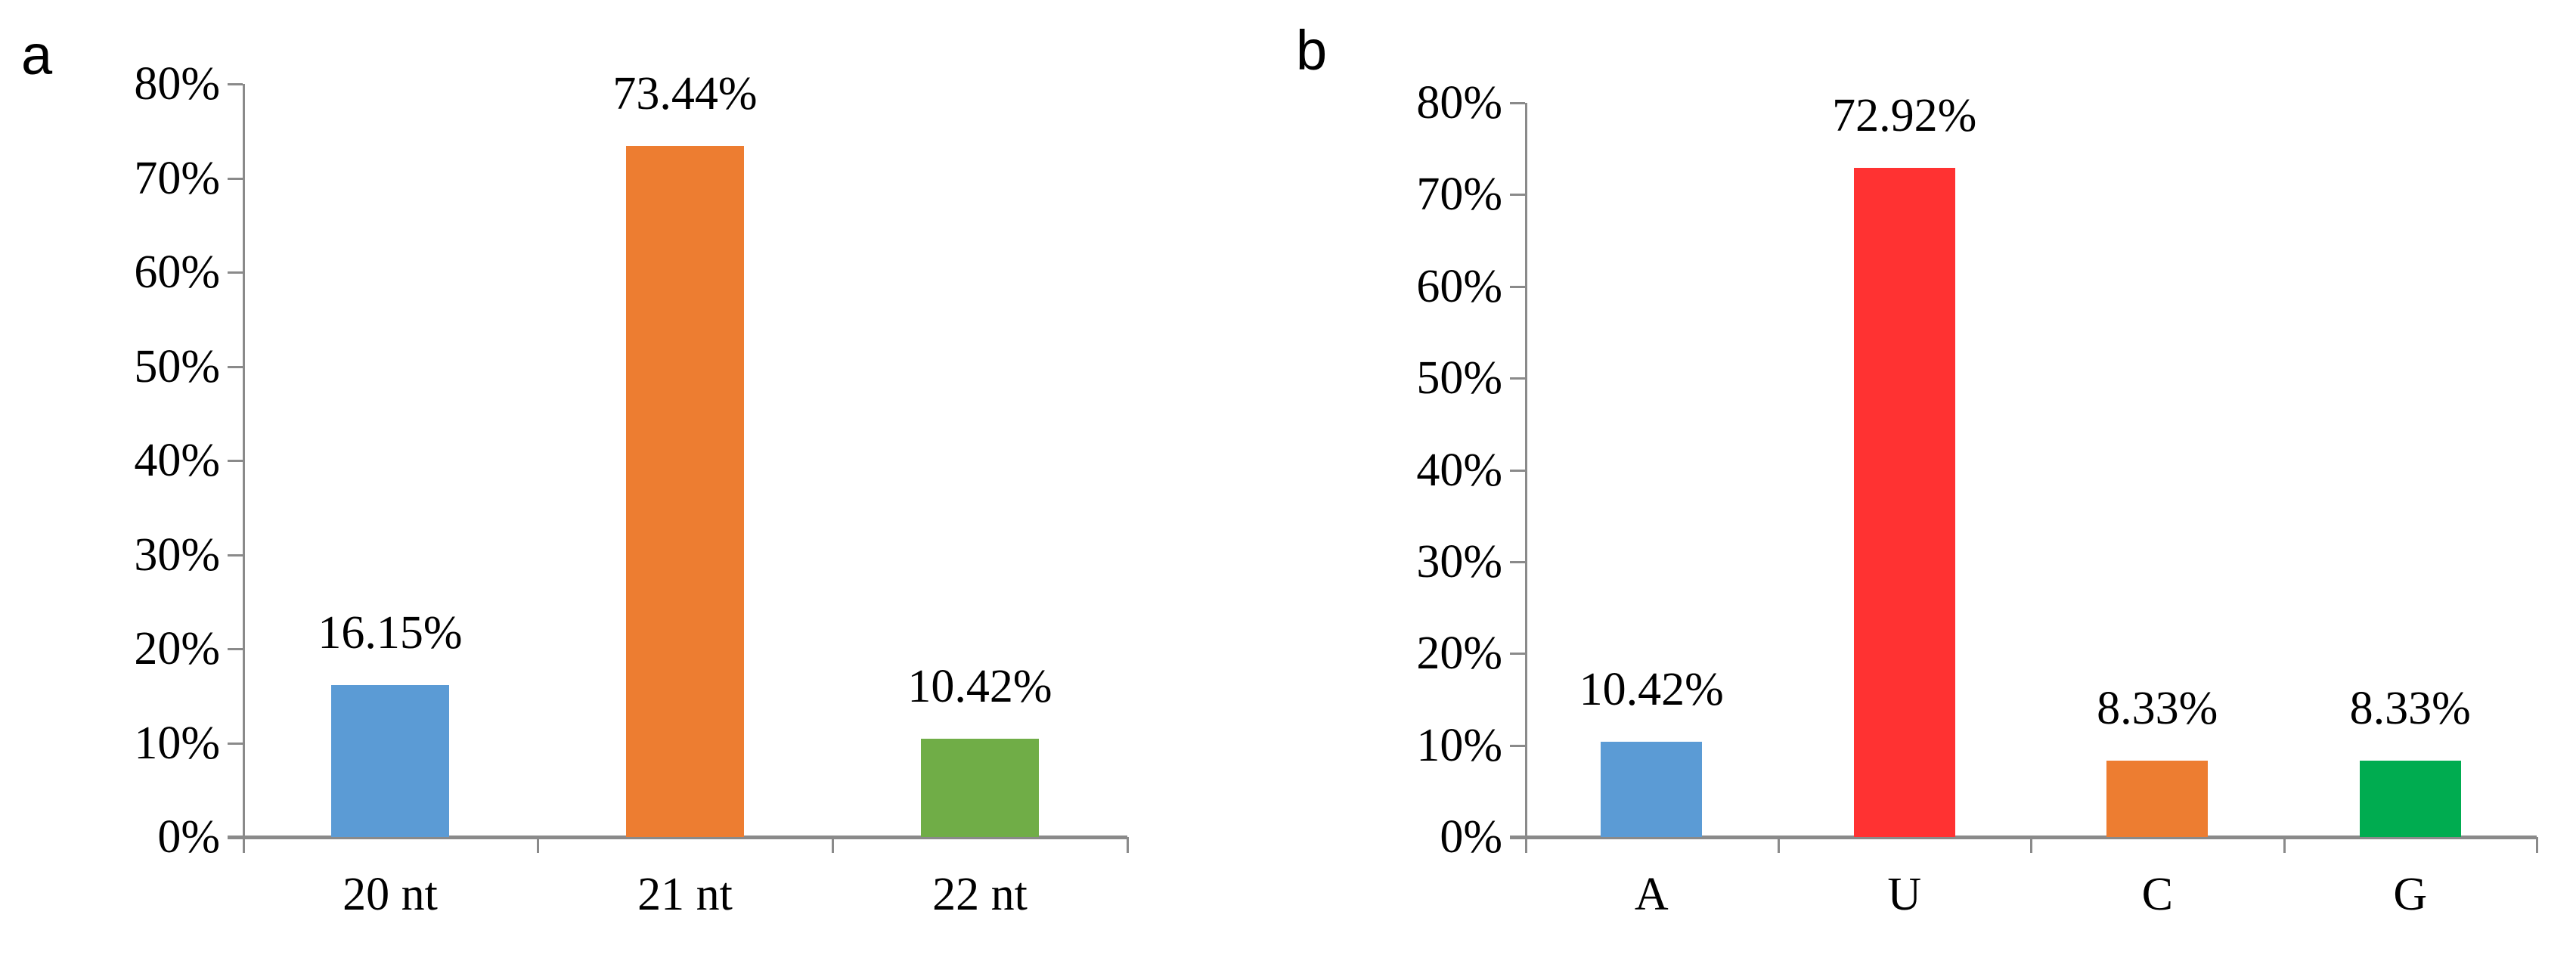  I want to click on category-label: U, so click(1904, 894).